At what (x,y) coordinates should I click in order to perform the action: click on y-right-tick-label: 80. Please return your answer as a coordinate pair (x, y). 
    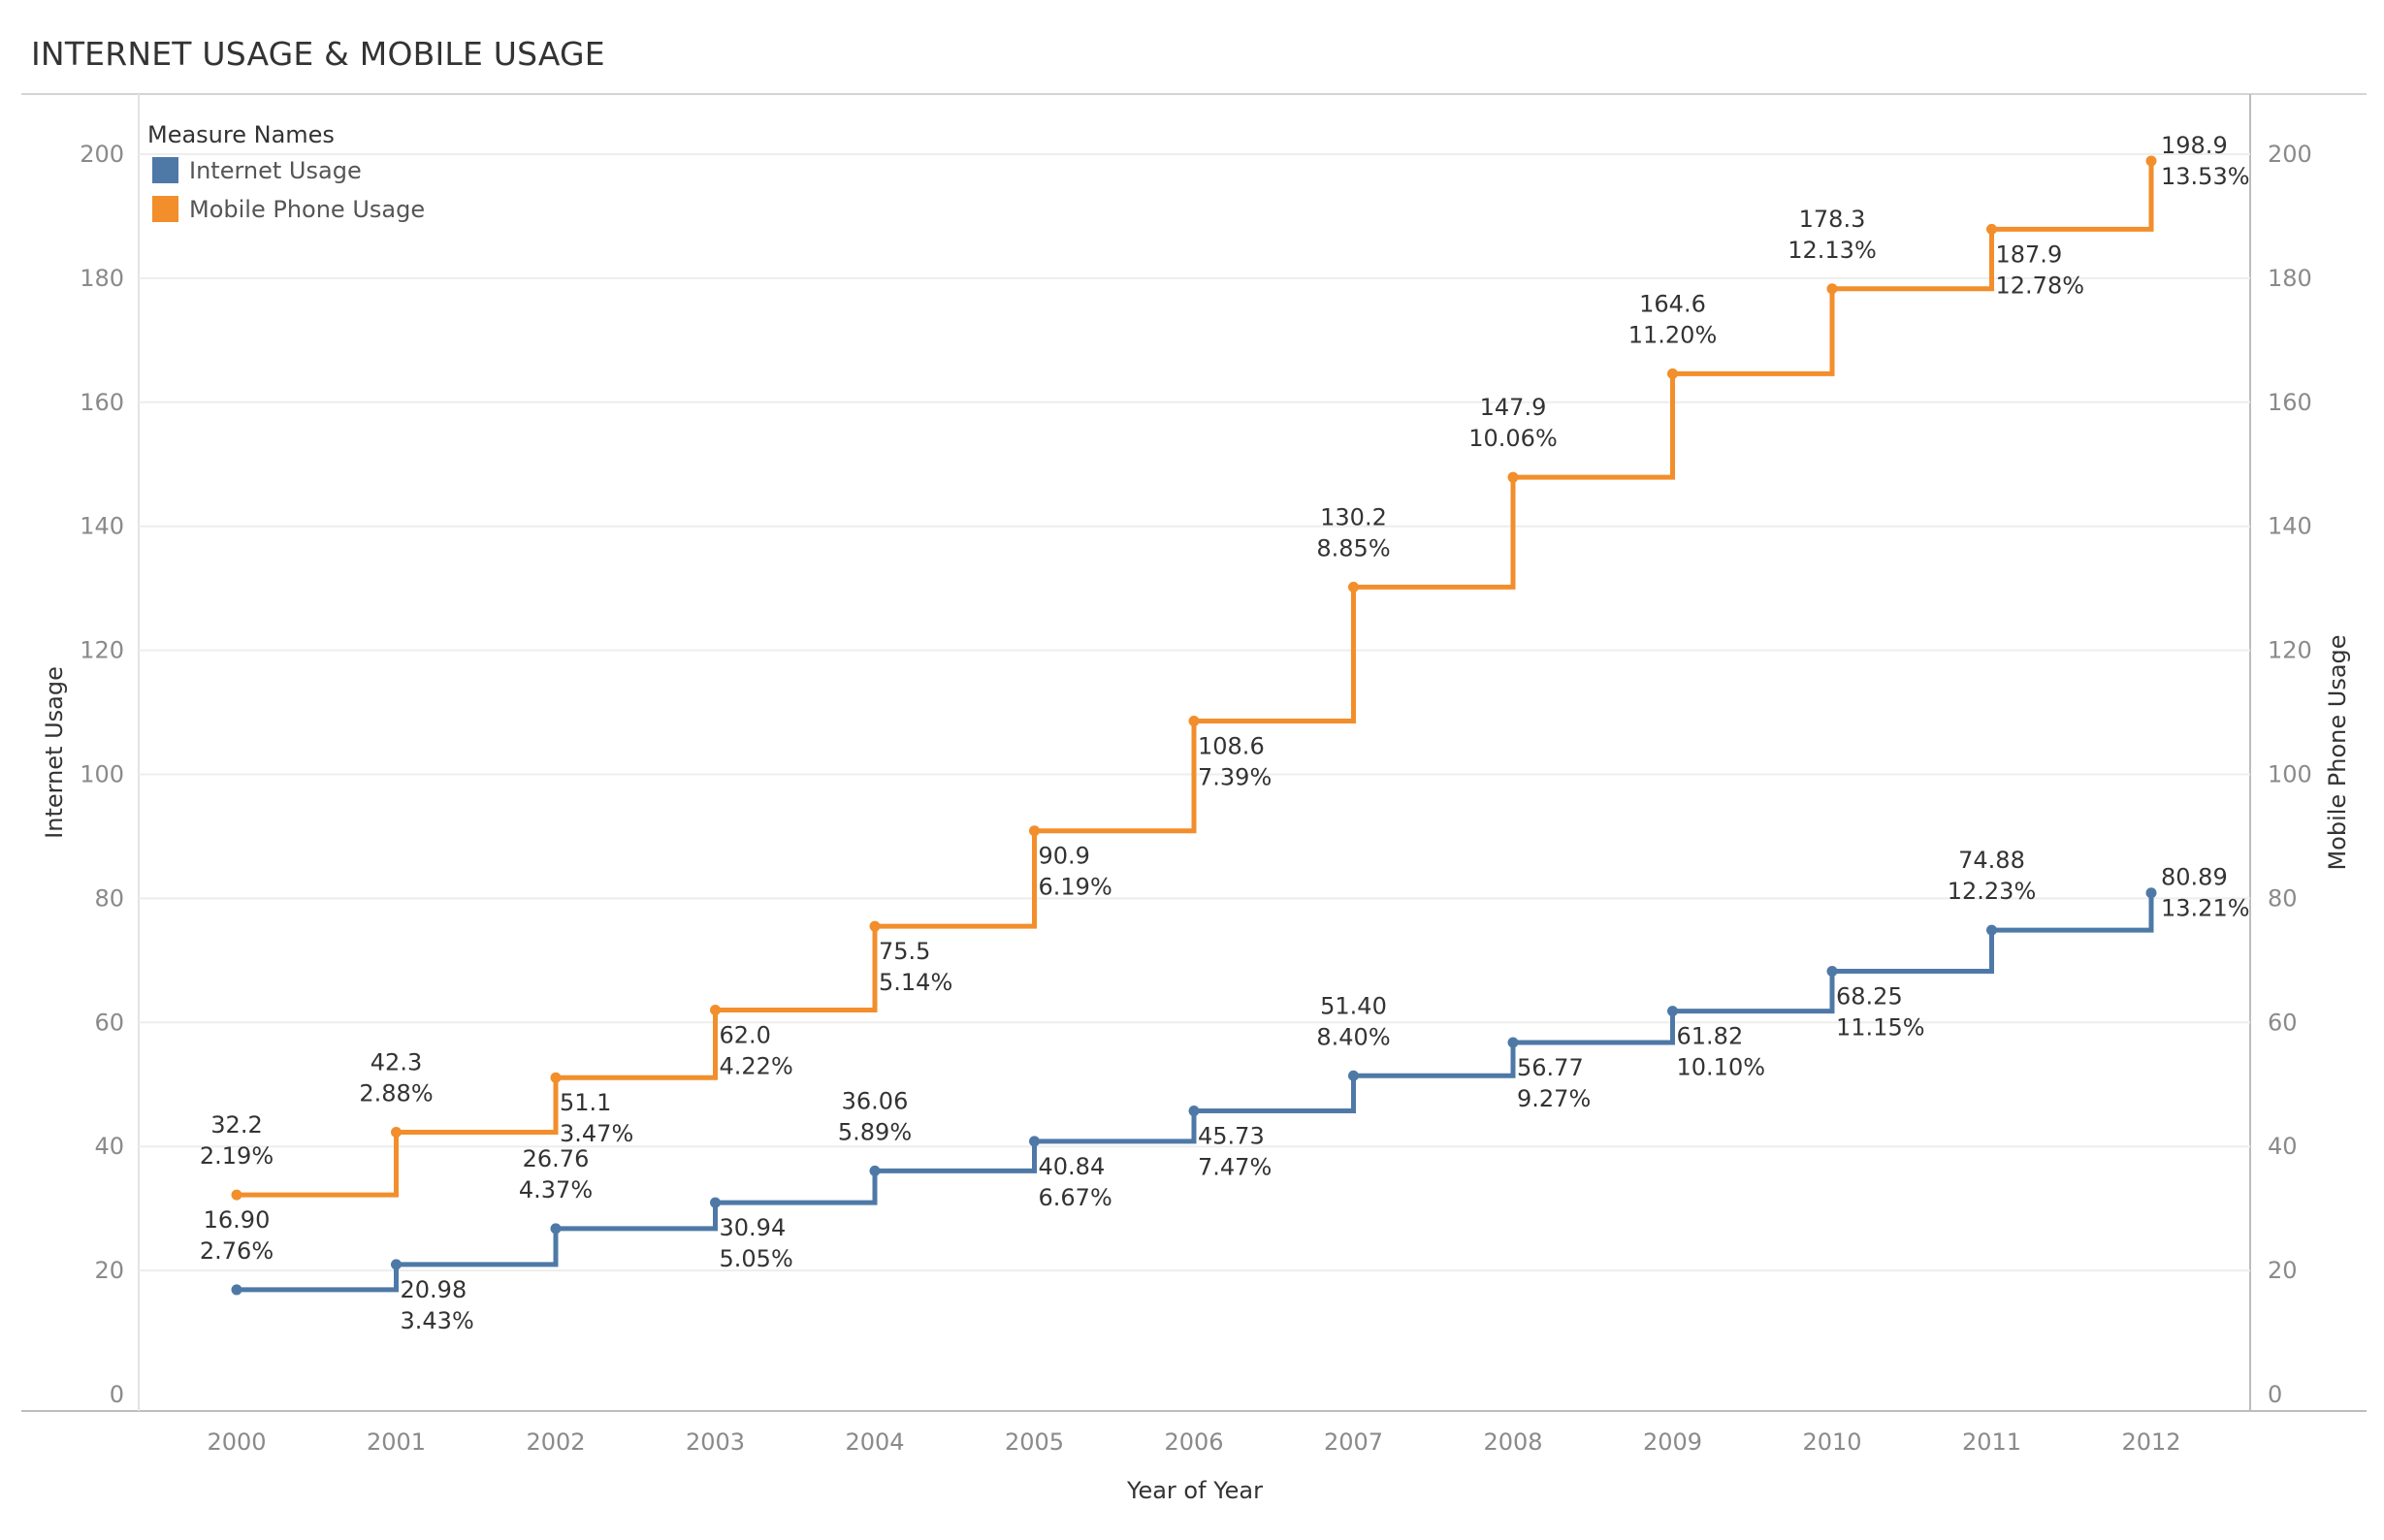
    Looking at the image, I should click on (2283, 898).